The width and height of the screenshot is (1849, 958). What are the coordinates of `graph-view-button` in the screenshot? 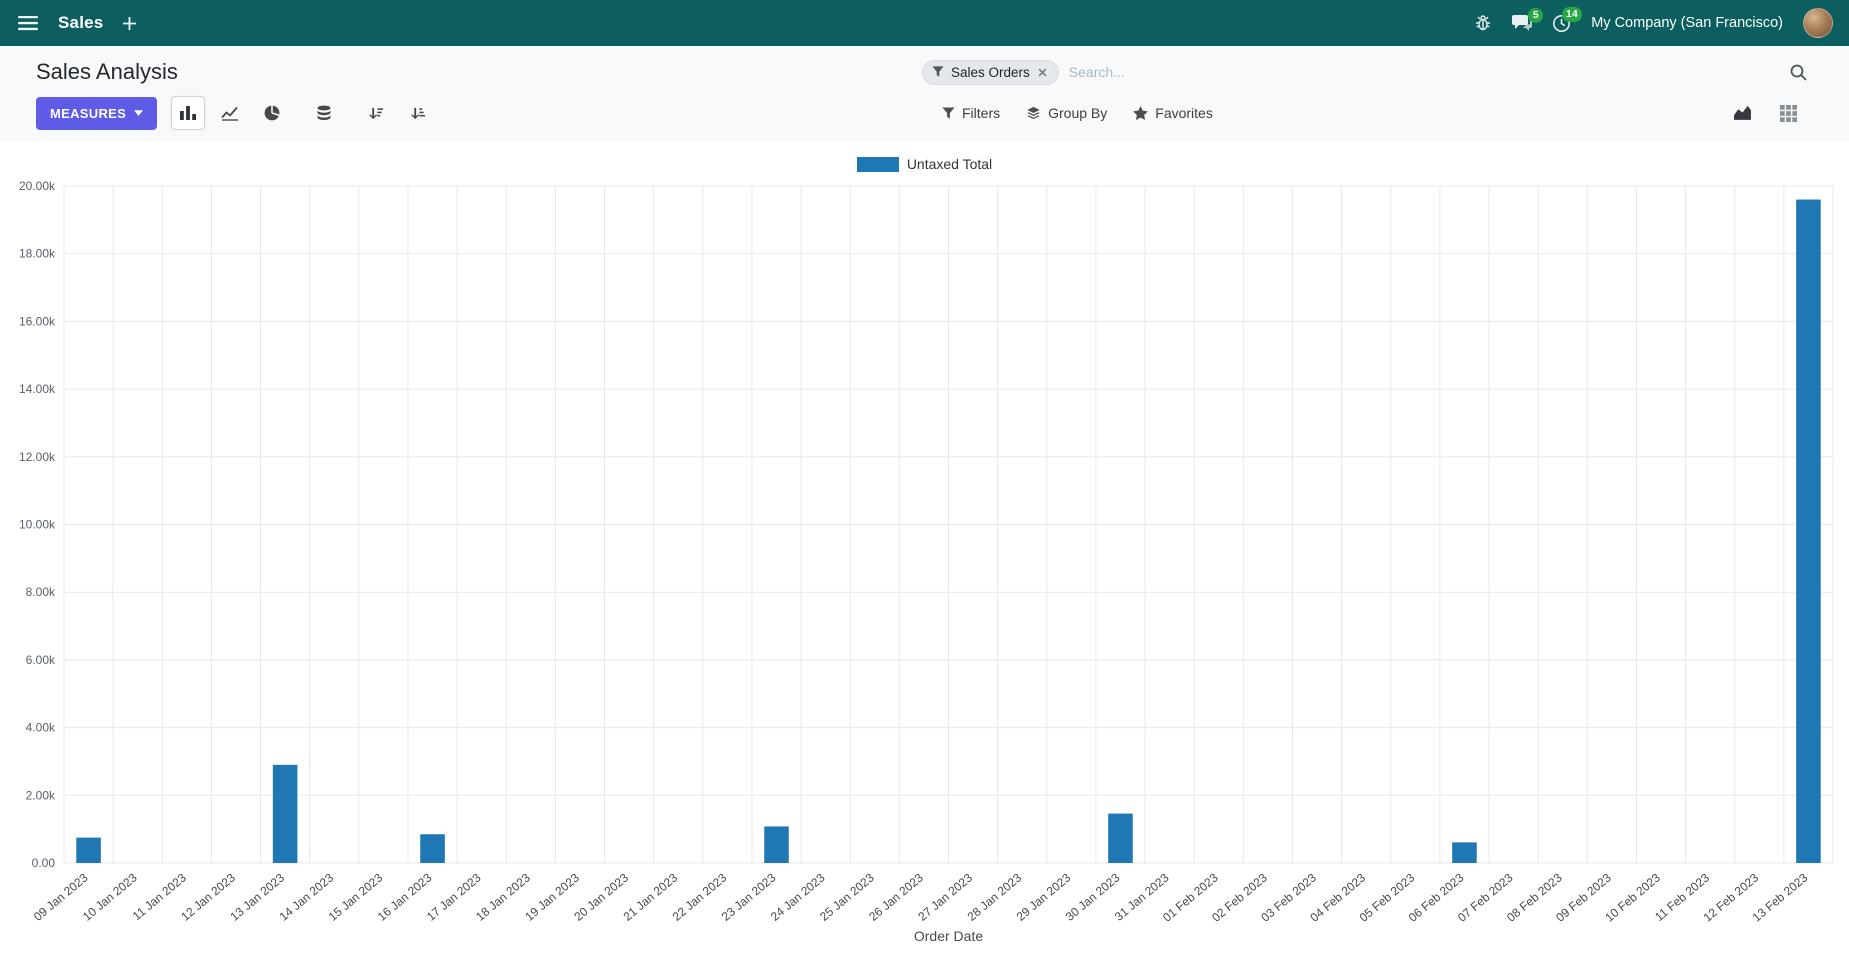 It's located at (1742, 113).